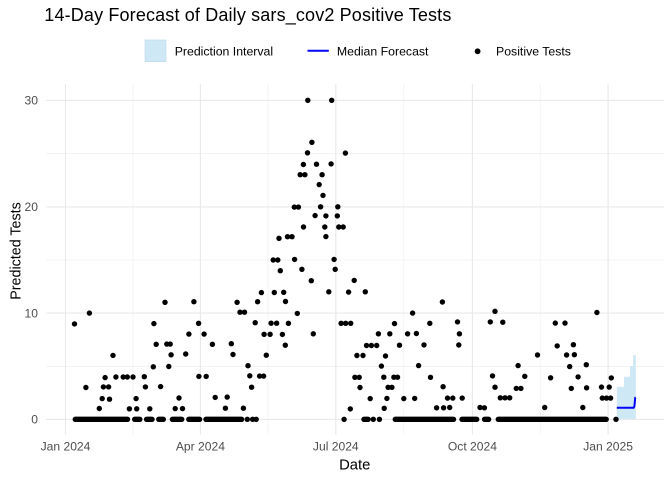 The width and height of the screenshot is (672, 485). Describe the element at coordinates (354, 465) in the screenshot. I see `svg-text: Date` at that location.